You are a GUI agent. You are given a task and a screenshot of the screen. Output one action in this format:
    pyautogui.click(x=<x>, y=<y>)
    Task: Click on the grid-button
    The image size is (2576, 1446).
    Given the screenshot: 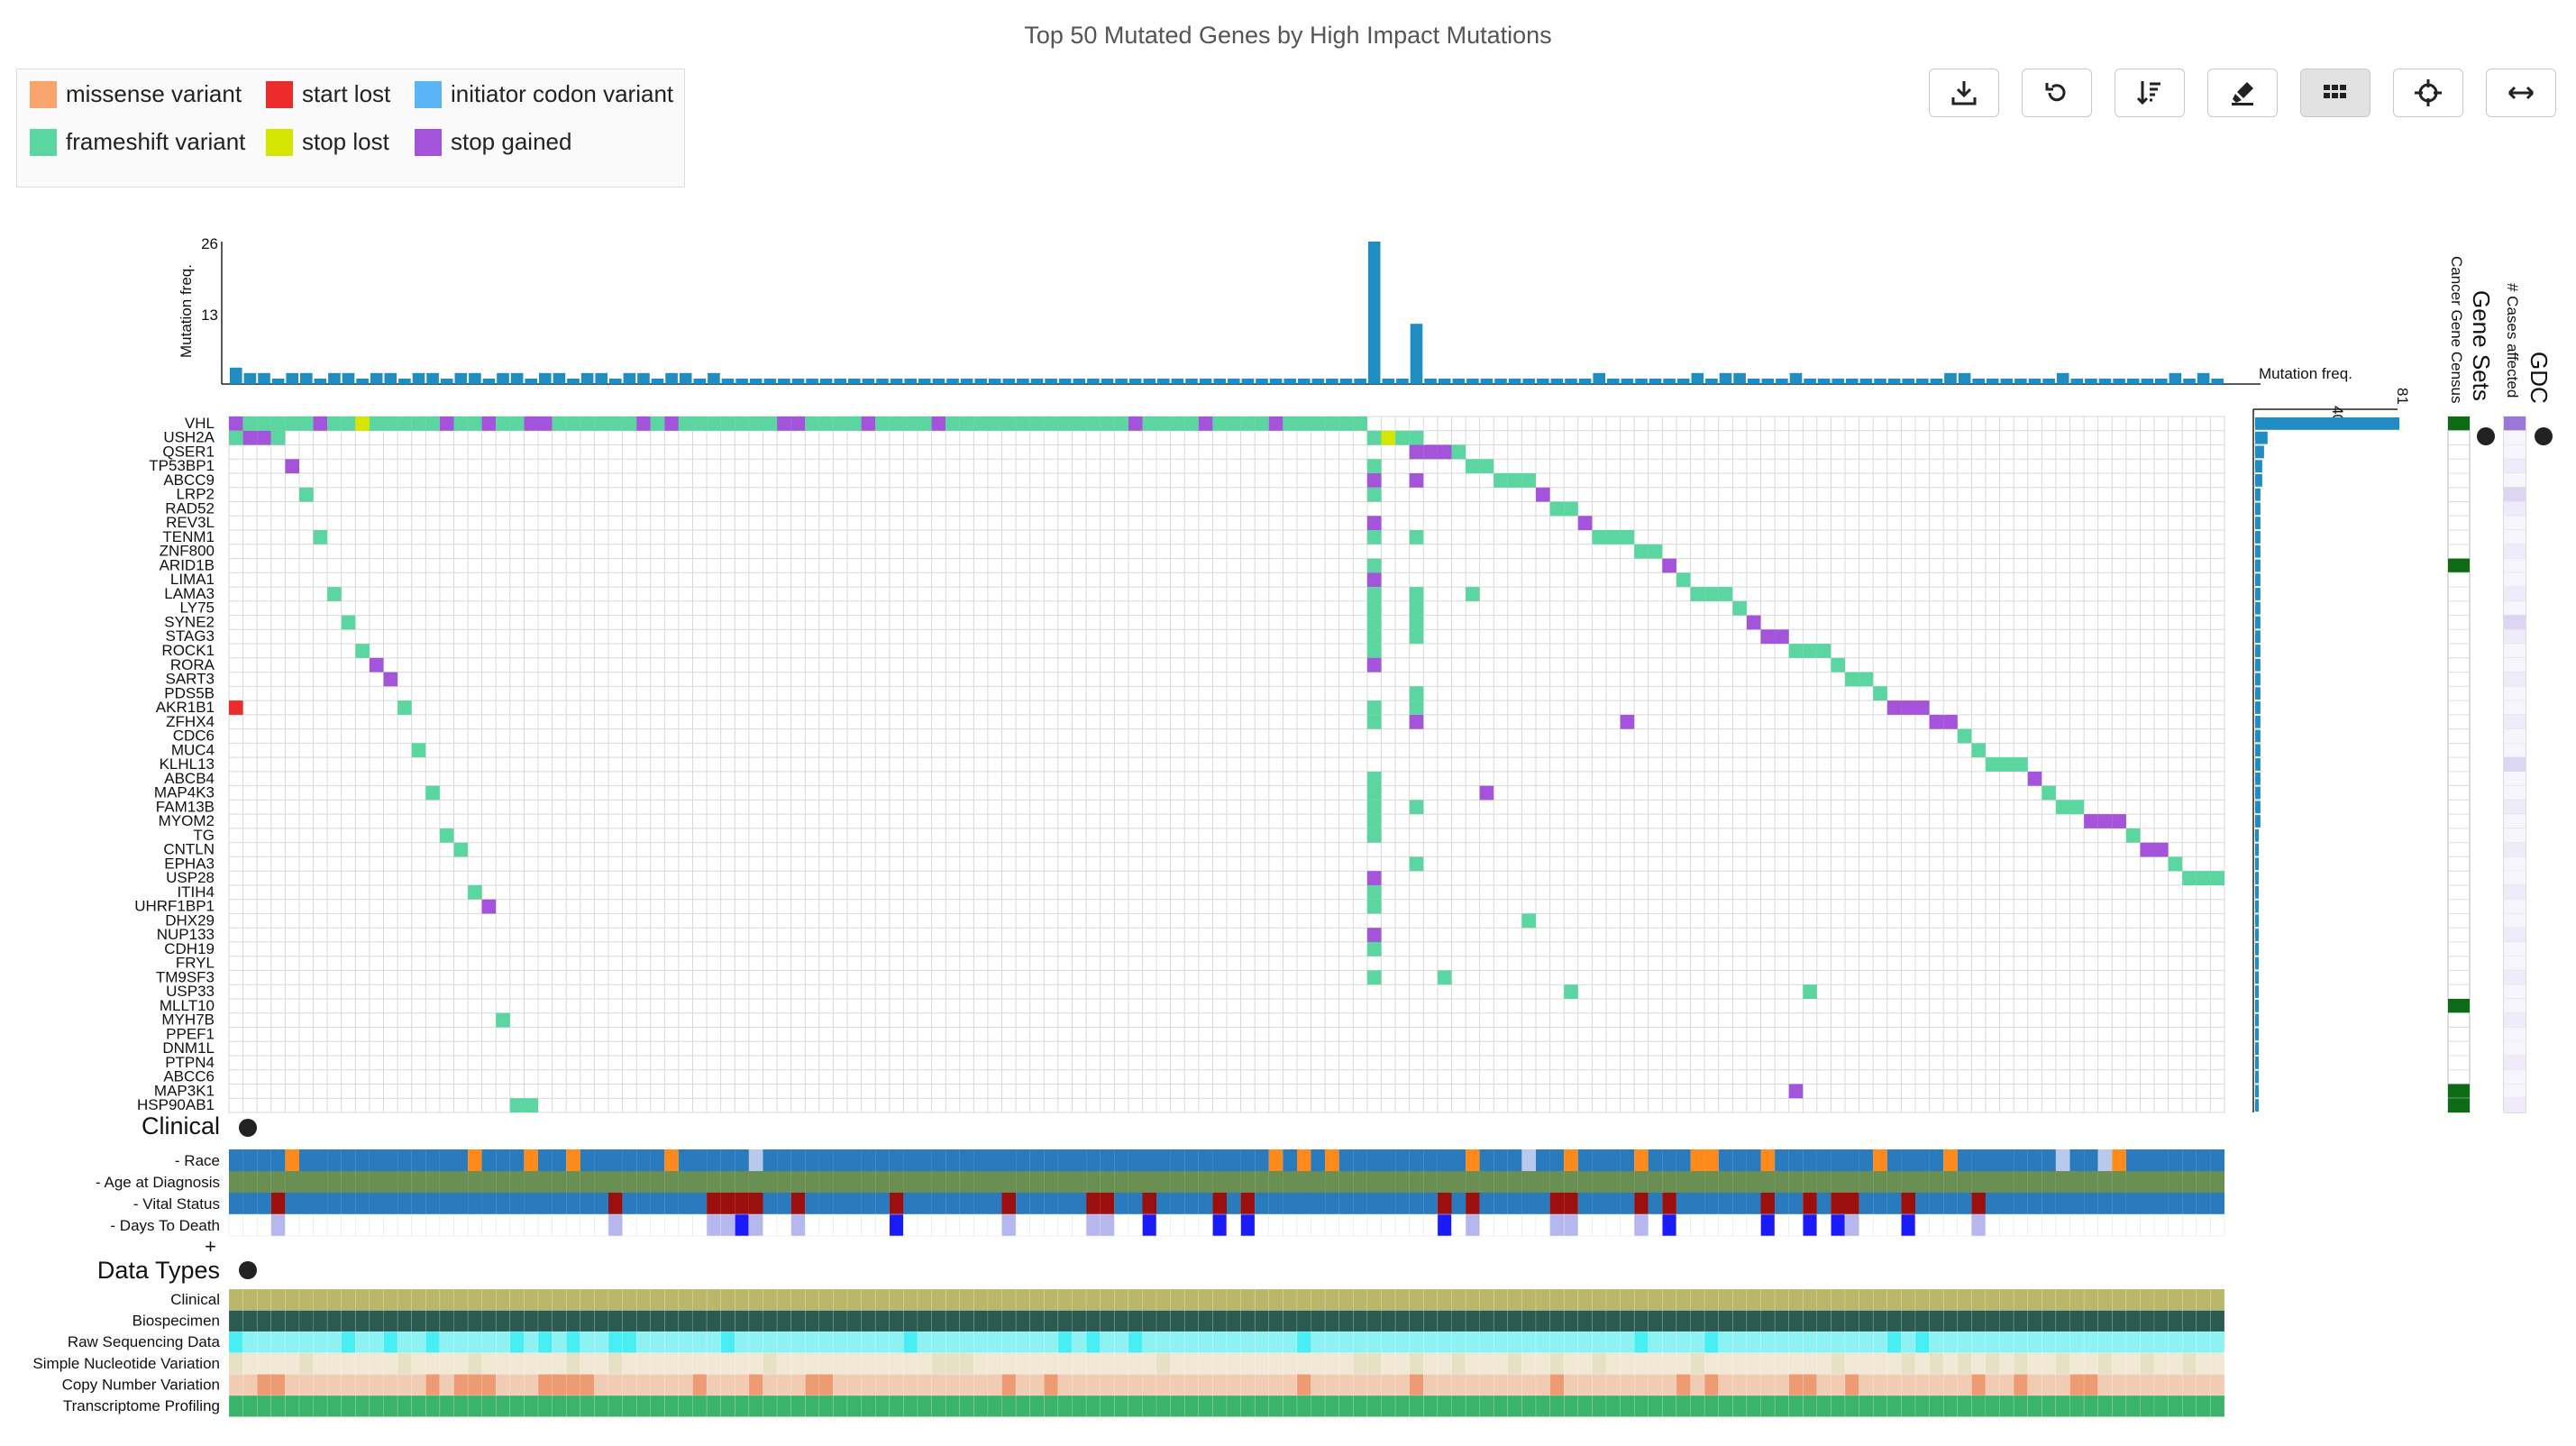 What is the action you would take?
    pyautogui.click(x=2335, y=93)
    